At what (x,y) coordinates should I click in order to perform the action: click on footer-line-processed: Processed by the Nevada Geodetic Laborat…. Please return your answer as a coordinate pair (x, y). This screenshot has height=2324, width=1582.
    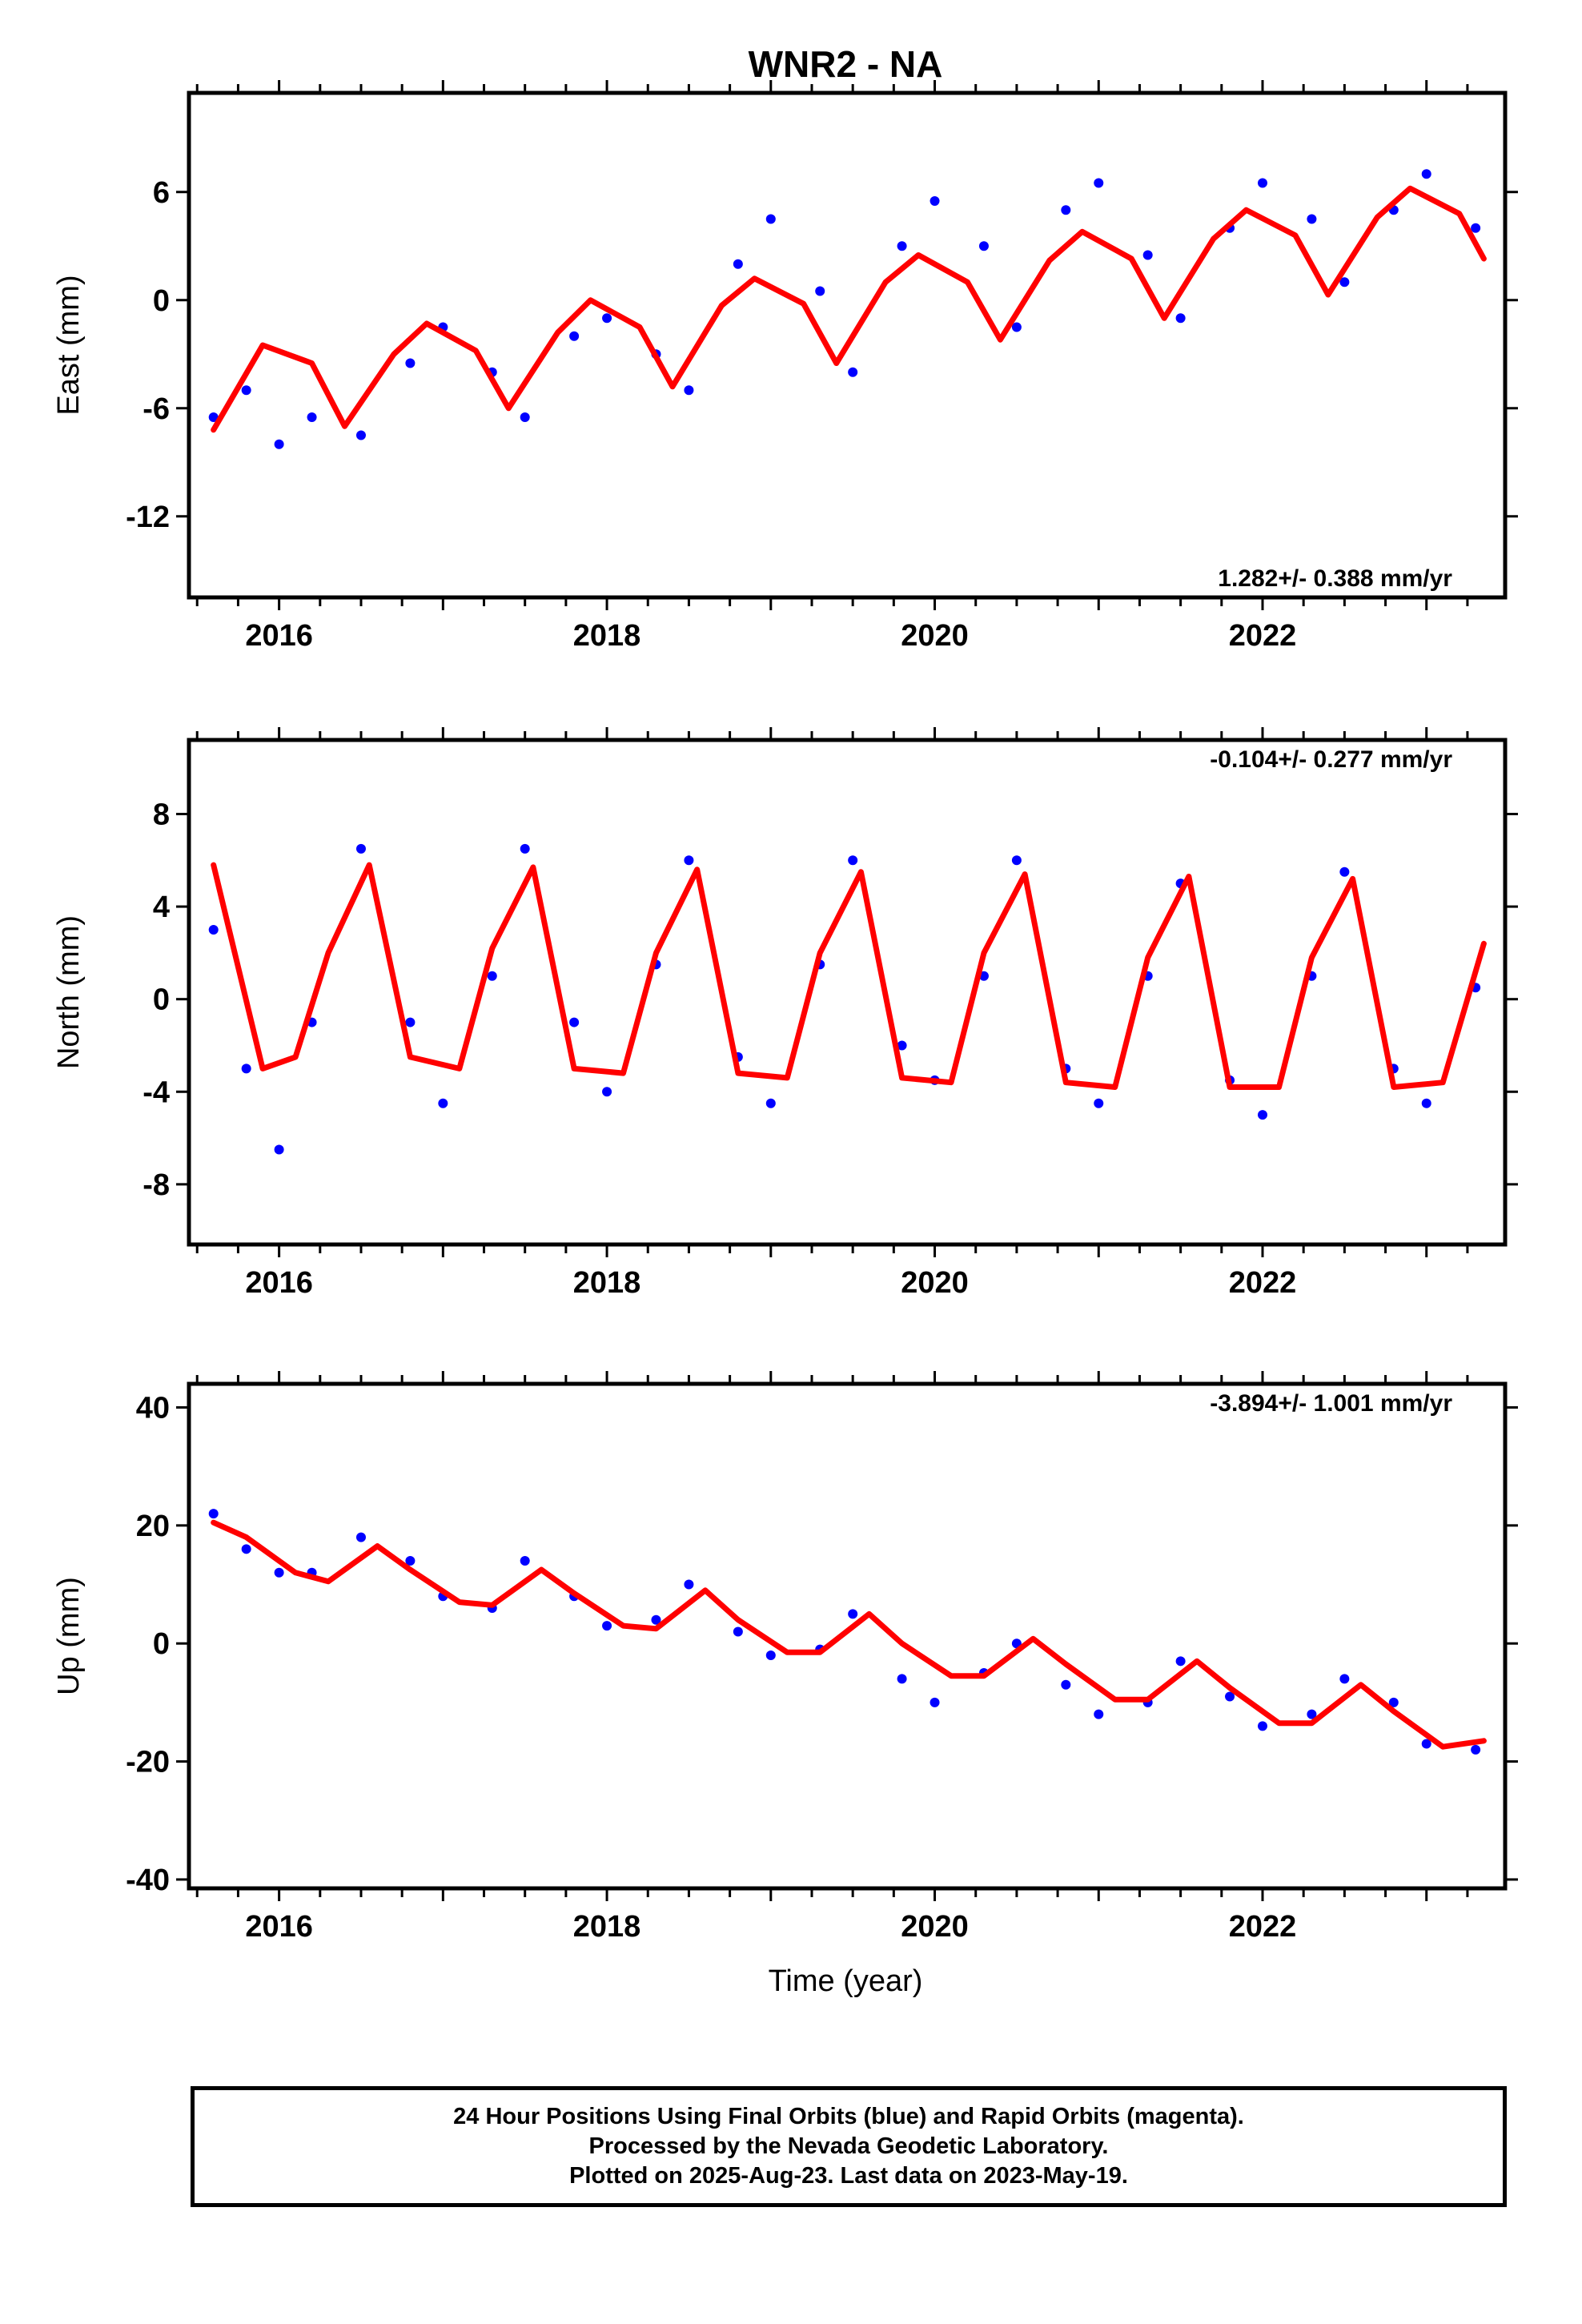
    Looking at the image, I should click on (848, 2146).